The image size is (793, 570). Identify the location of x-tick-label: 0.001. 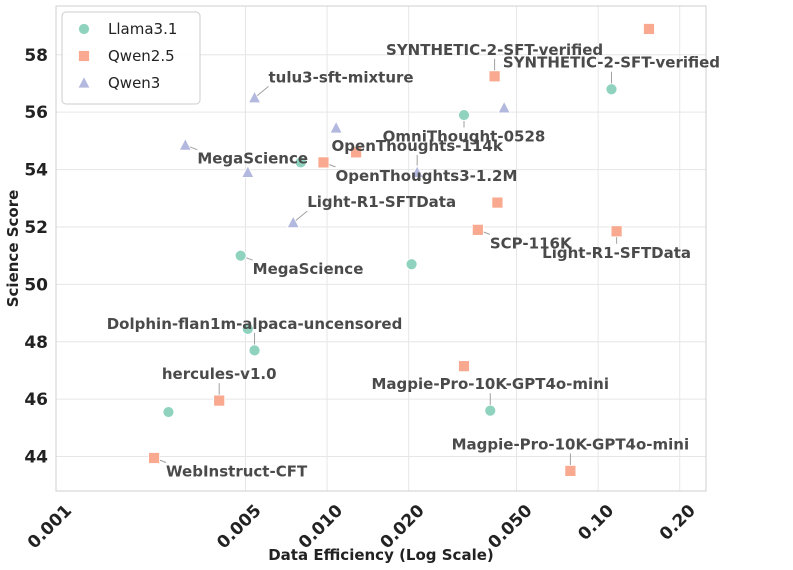
(50, 527).